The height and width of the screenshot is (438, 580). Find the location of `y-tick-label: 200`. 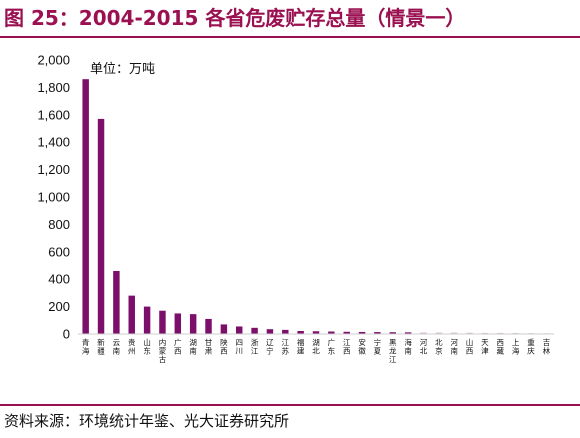

y-tick-label: 200 is located at coordinates (59, 306).